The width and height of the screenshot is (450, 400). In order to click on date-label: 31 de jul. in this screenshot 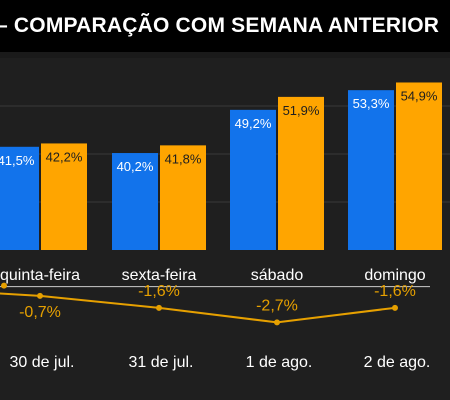, I will do `click(161, 362)`.